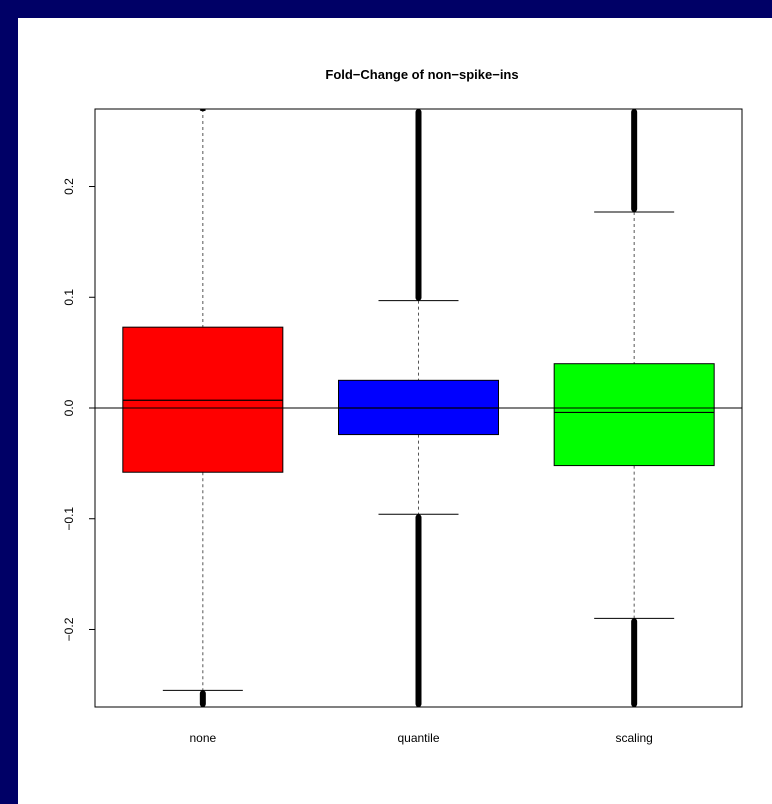 The height and width of the screenshot is (804, 772). I want to click on x-tick-label: none, so click(202, 738).